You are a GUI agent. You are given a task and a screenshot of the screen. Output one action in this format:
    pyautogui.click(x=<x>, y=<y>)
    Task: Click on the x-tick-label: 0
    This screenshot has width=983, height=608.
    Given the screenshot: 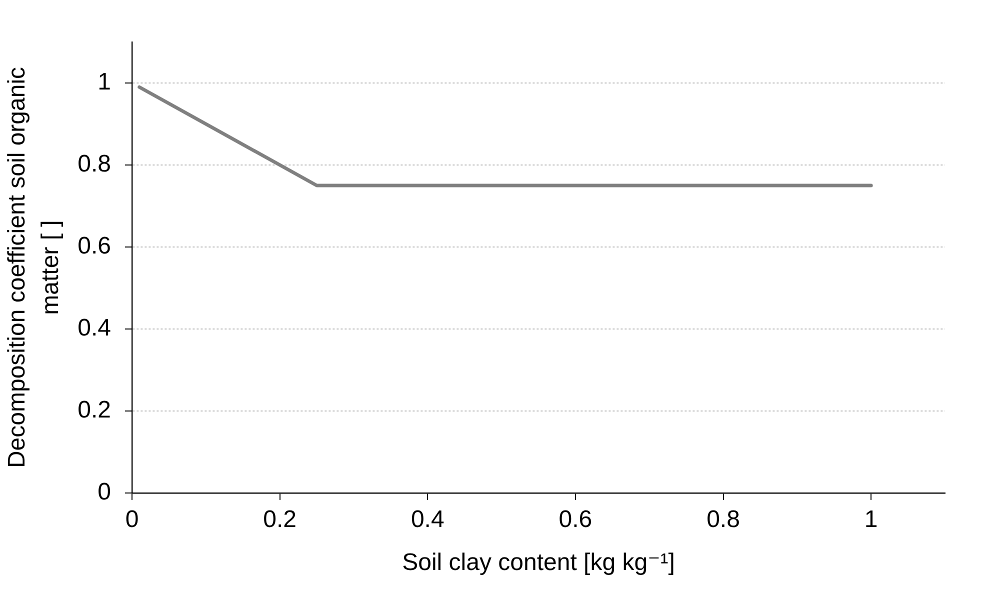 What is the action you would take?
    pyautogui.click(x=132, y=520)
    